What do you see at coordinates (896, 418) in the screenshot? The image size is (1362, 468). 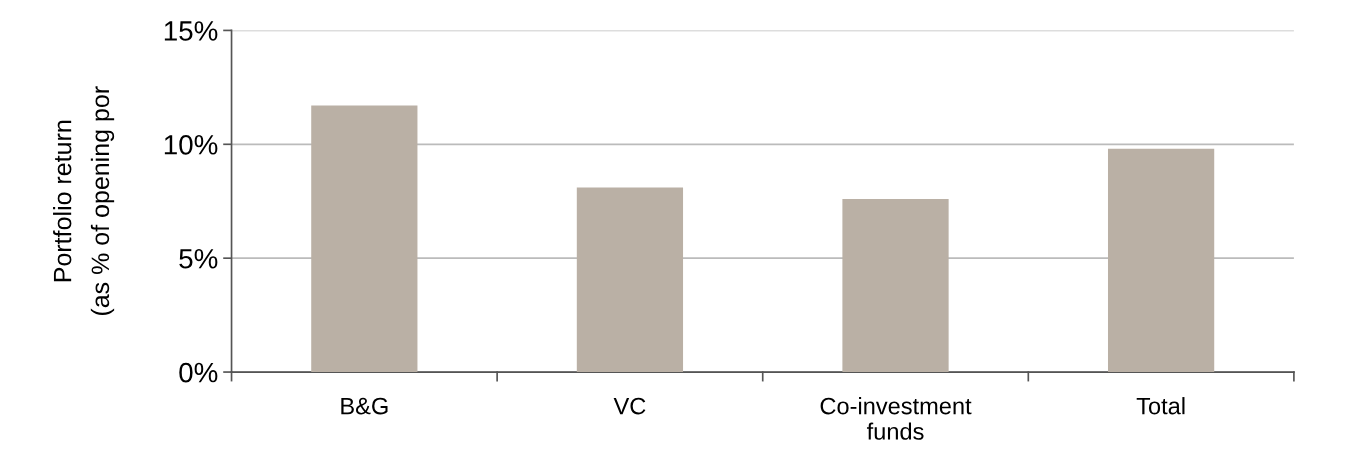 I see `x-tick-label: Co-investment funds` at bounding box center [896, 418].